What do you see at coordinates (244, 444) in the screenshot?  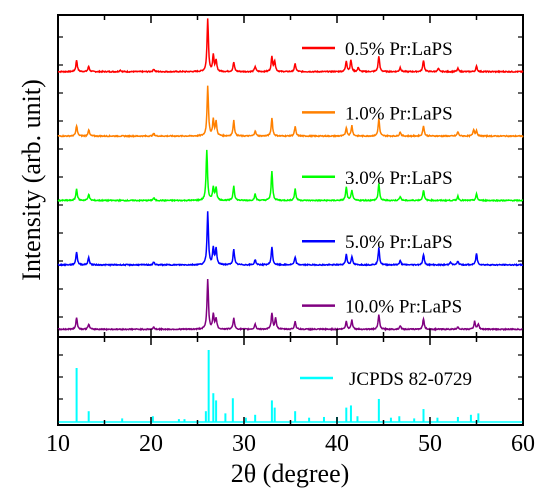 I see `x-tick-label: 30` at bounding box center [244, 444].